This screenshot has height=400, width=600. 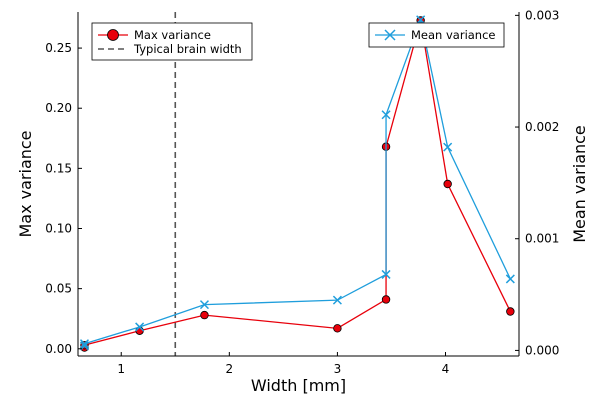 I want to click on y-left-tick-label: 0.00, so click(x=58, y=349).